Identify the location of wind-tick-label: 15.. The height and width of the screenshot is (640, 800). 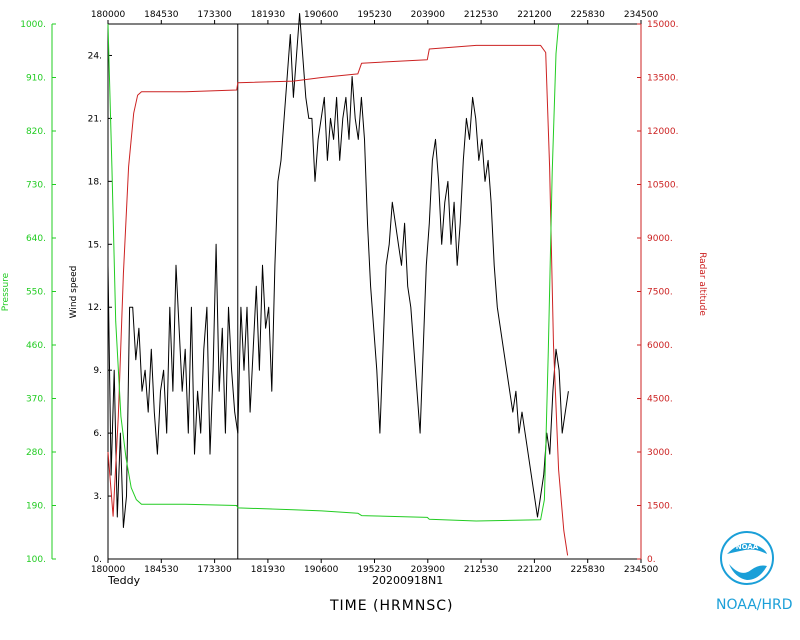
(95, 245).